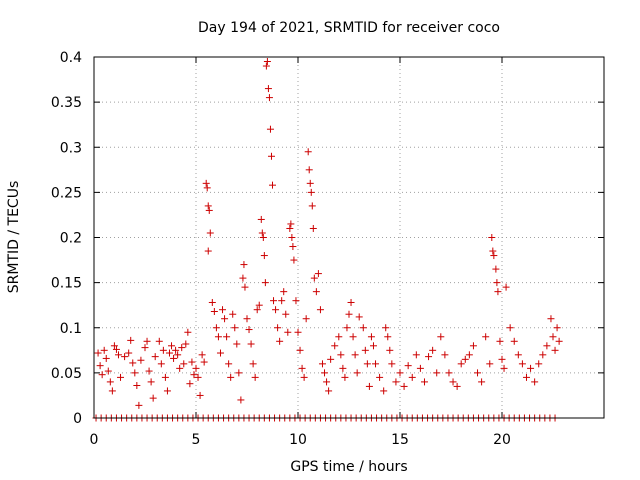 The height and width of the screenshot is (480, 640). What do you see at coordinates (14, 237) in the screenshot?
I see `y-axis-label: SRMTID / TECUs` at bounding box center [14, 237].